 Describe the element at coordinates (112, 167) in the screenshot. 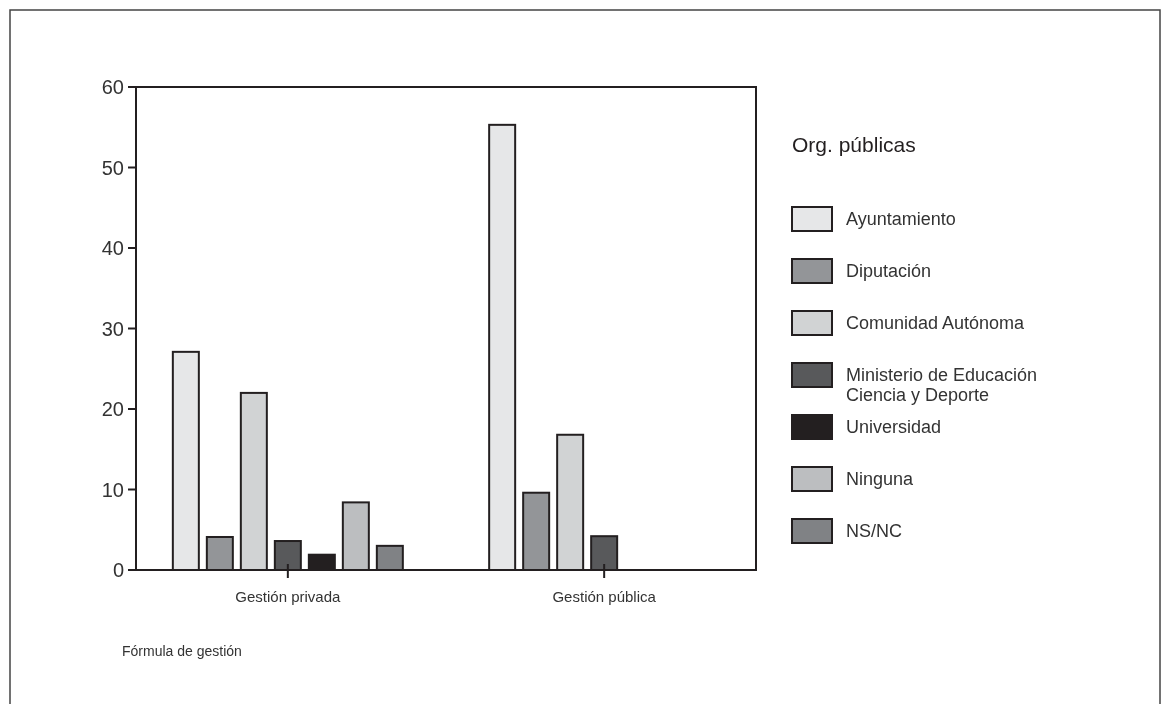

I see `y-tick-label: 50` at that location.